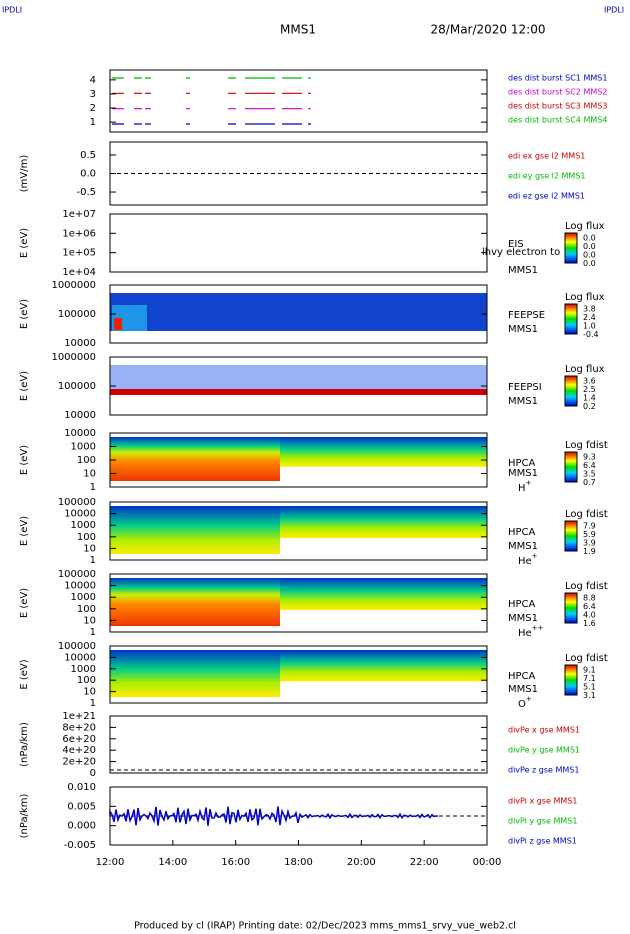  Describe the element at coordinates (557, 106) in the screenshot. I see `legend-entry: des dist burst SC3 MMS3` at that location.